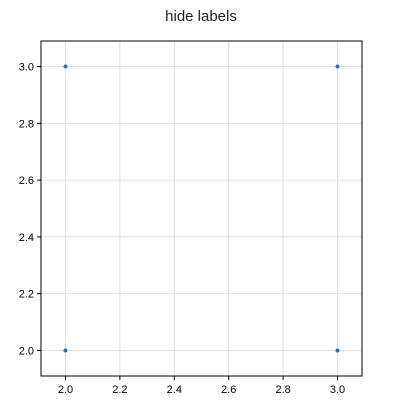  Describe the element at coordinates (337, 390) in the screenshot. I see `x-tick-label: 3.0` at that location.